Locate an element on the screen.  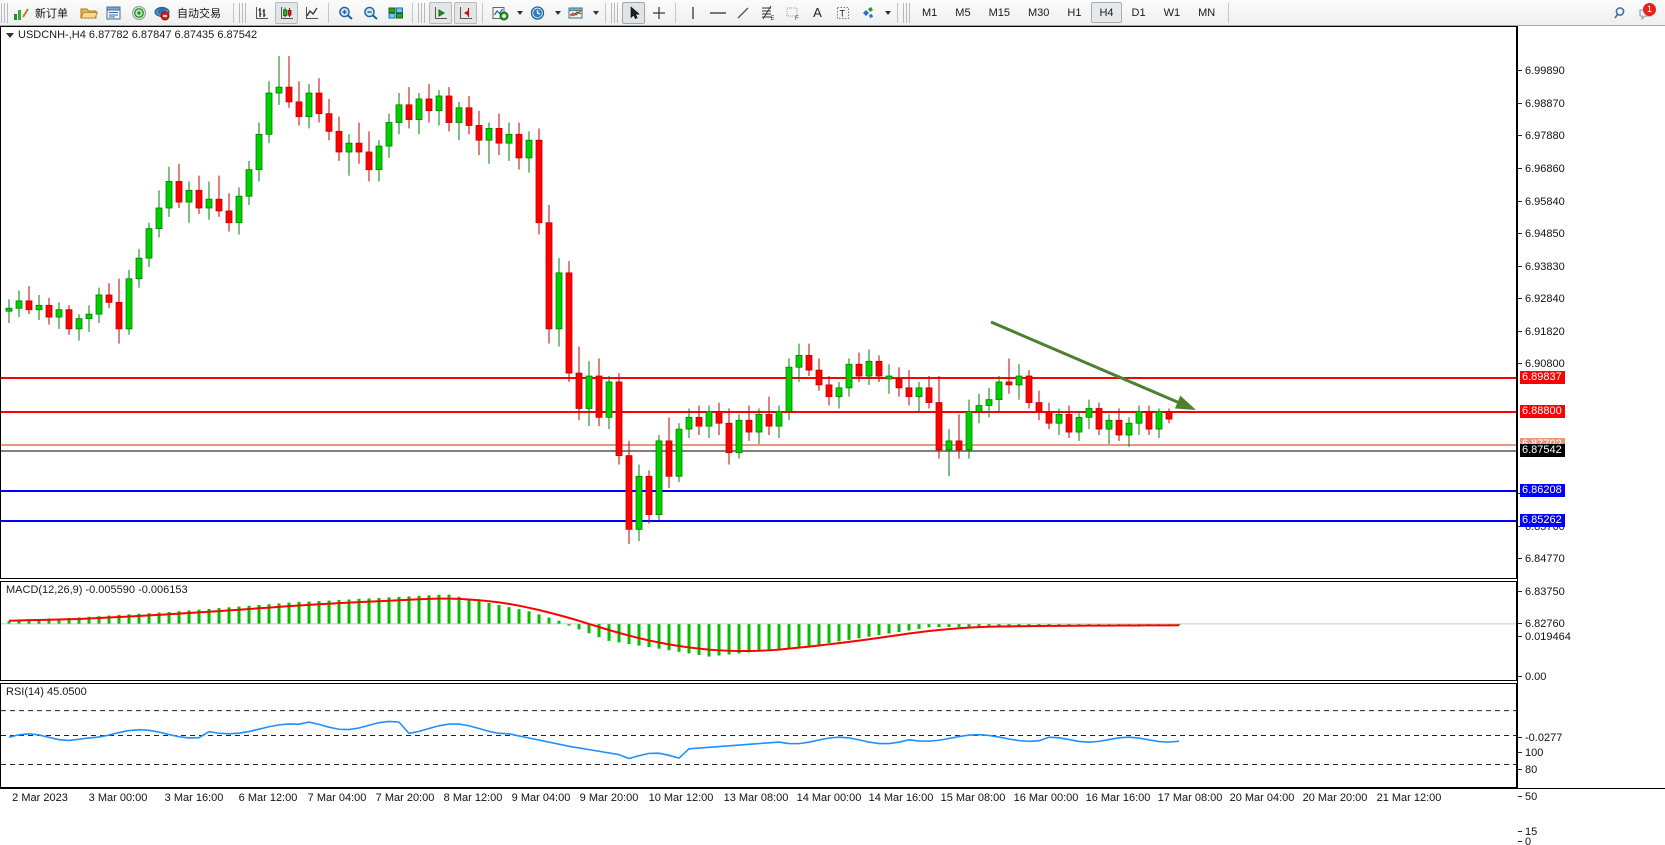
time-tick-label: 16 Mar 00:00 is located at coordinates (1046, 798).